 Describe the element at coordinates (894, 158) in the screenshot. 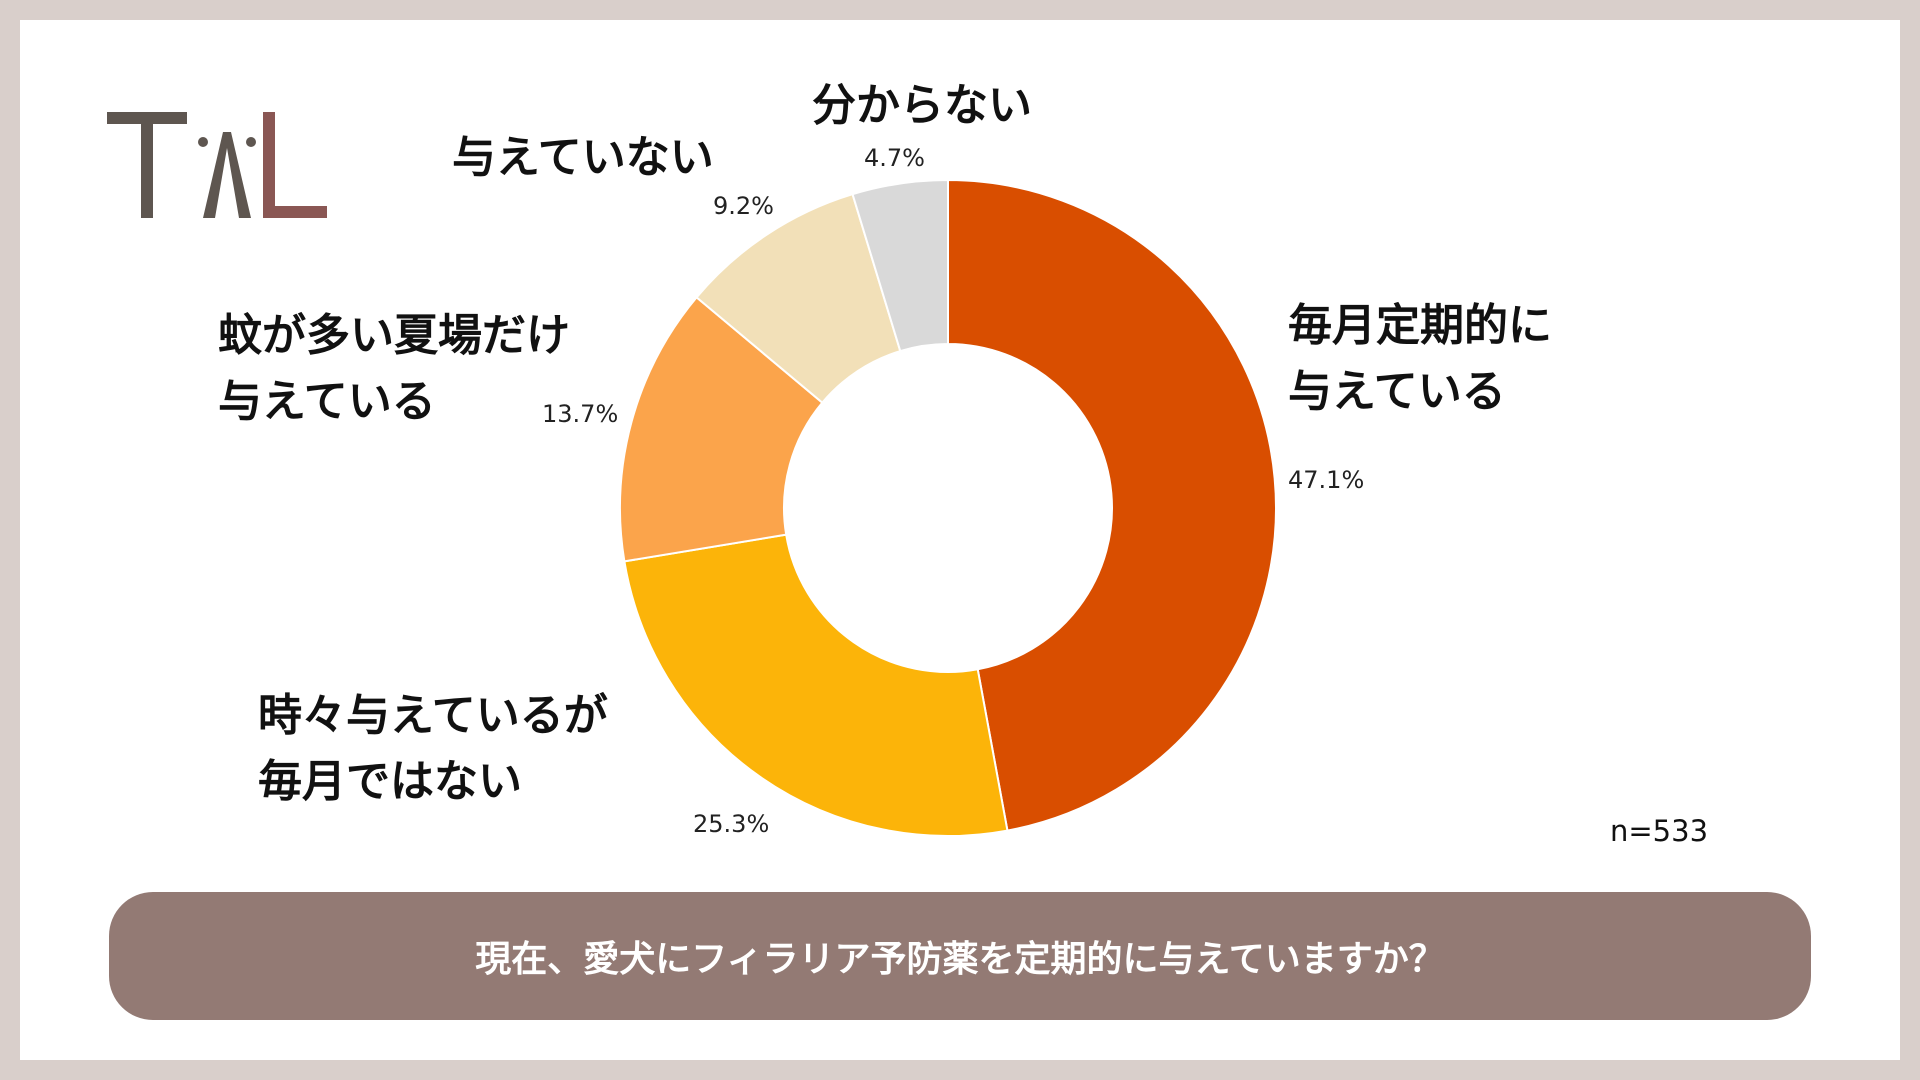

I see `value-label-5: 4.7%` at that location.